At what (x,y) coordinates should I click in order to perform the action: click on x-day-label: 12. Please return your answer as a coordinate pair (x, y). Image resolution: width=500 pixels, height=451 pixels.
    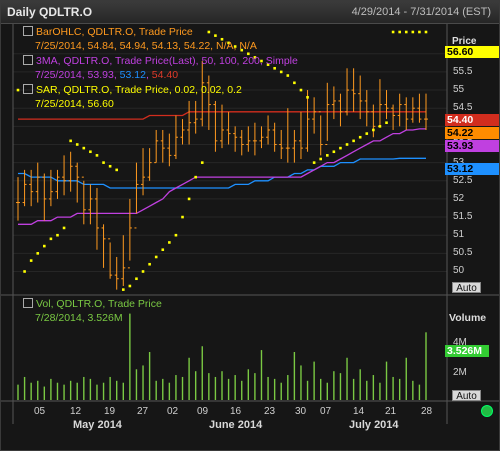
    Looking at the image, I should click on (76, 411).